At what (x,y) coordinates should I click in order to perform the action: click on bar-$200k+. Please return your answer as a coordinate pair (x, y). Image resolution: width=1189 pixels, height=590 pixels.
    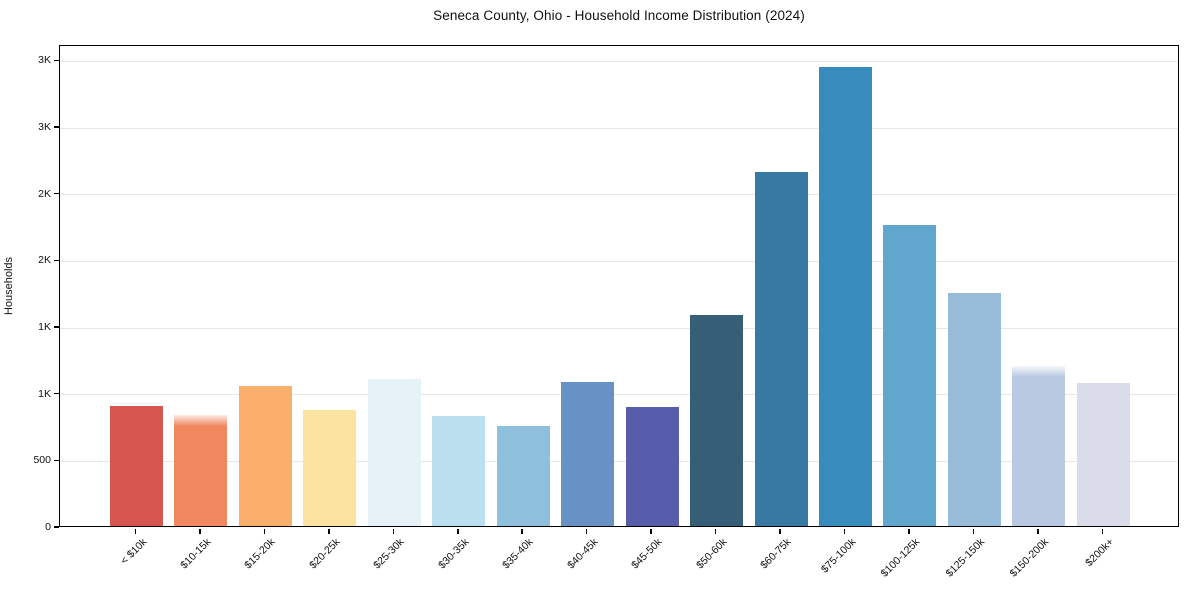
    Looking at the image, I should click on (1103, 454).